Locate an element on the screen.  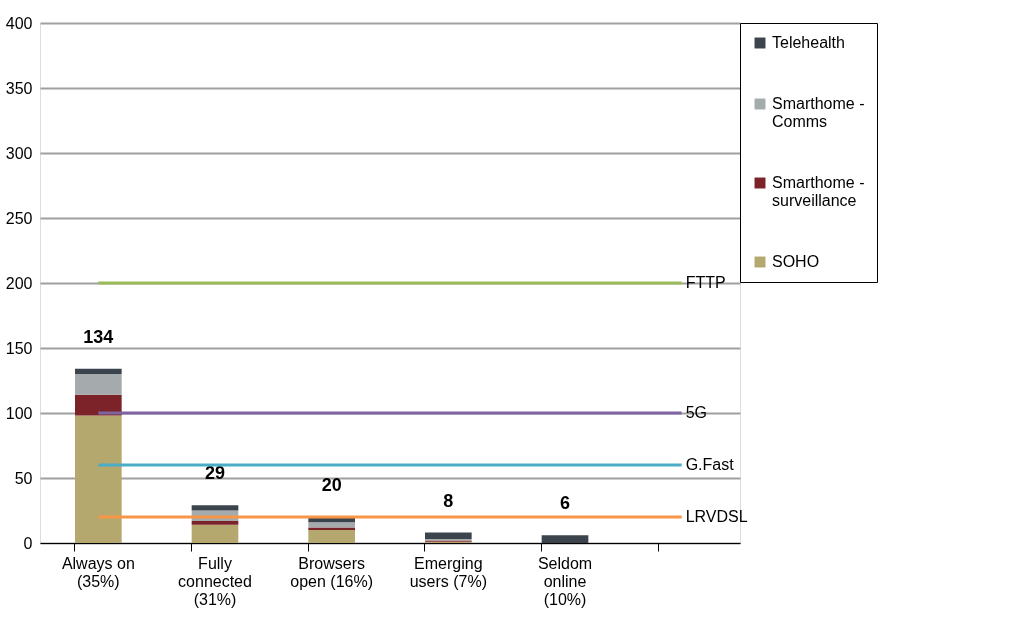
y-tick-label: 150 is located at coordinates (19, 348).